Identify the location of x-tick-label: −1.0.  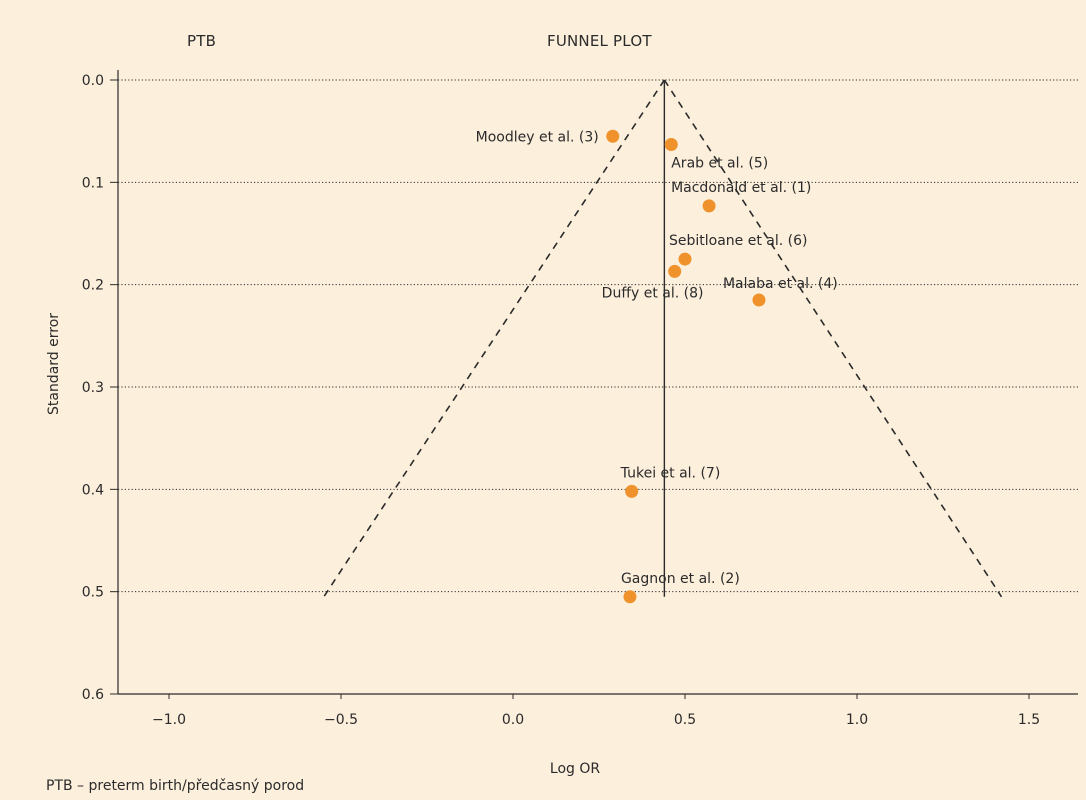
(169, 720).